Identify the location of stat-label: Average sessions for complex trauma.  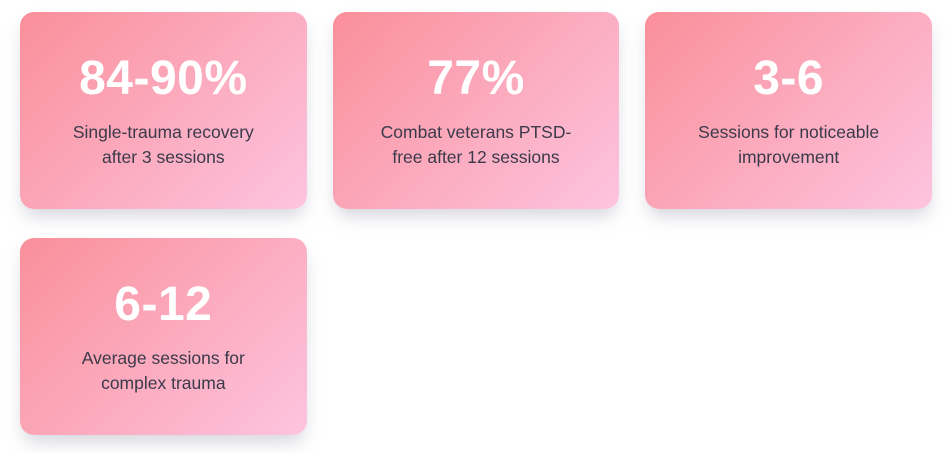
(163, 370).